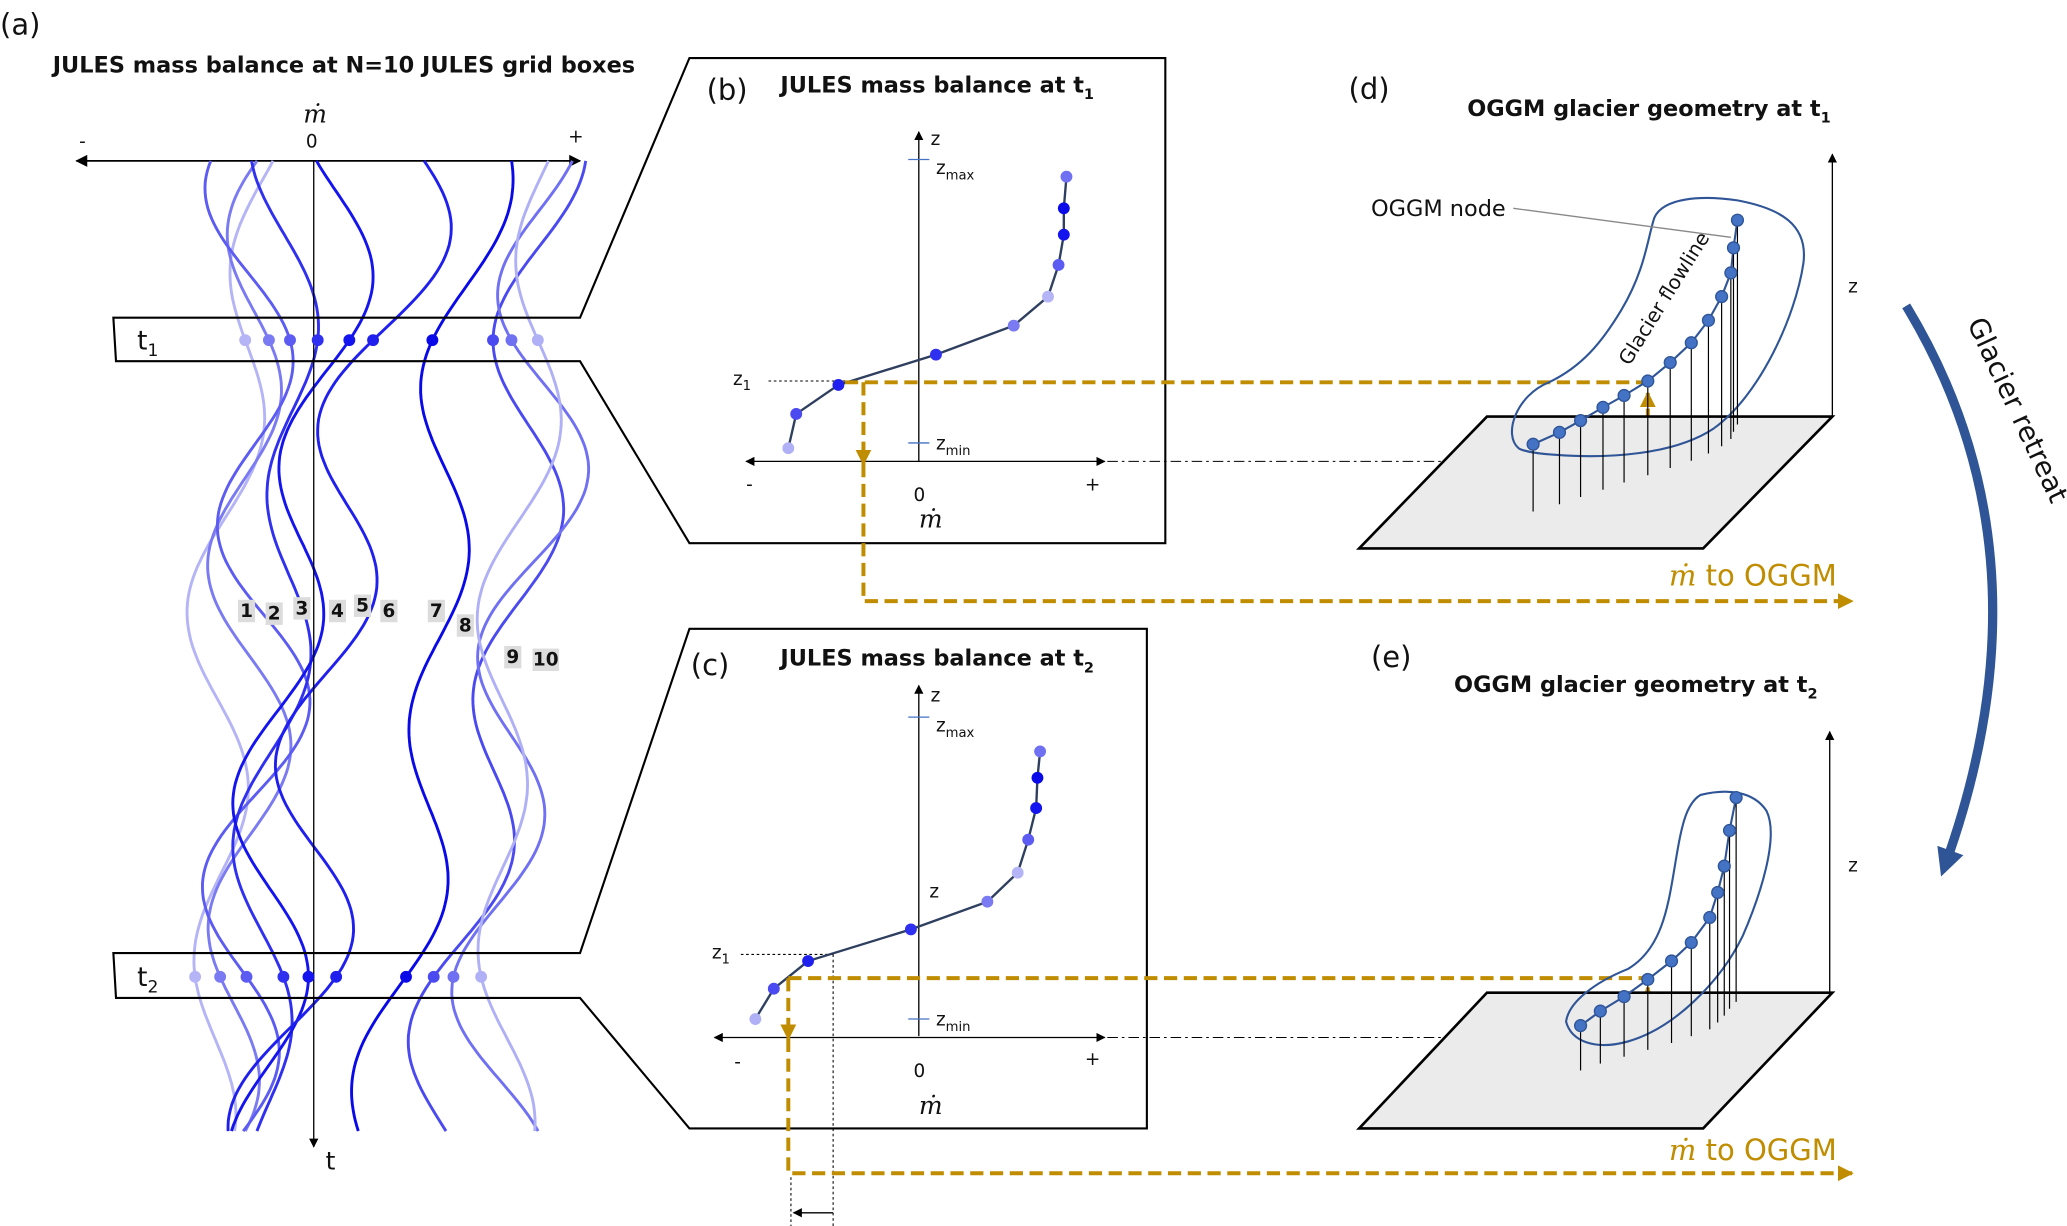 The height and width of the screenshot is (1226, 2067). What do you see at coordinates (82, 142) in the screenshot?
I see `panel-a-minus: -` at bounding box center [82, 142].